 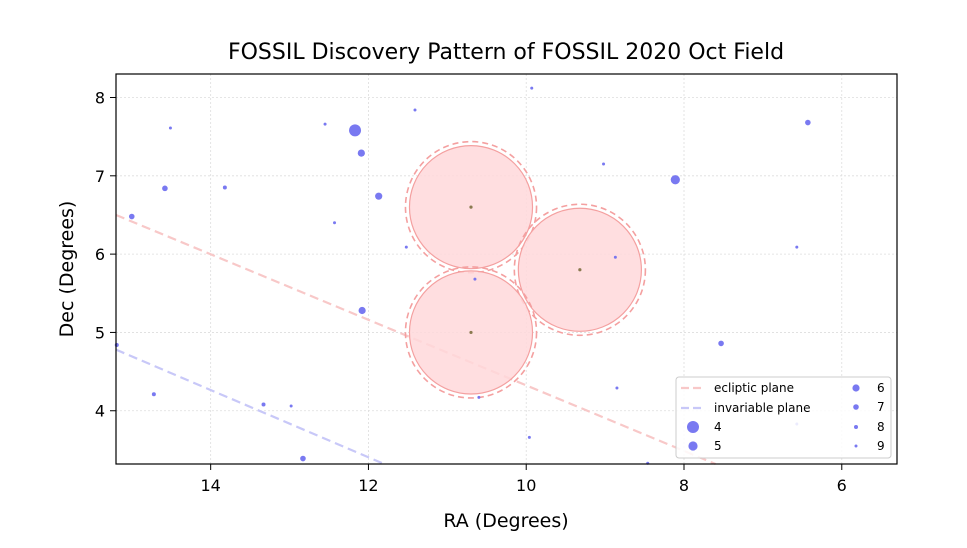 What do you see at coordinates (842, 485) in the screenshot?
I see `x-tick-label: 6` at bounding box center [842, 485].